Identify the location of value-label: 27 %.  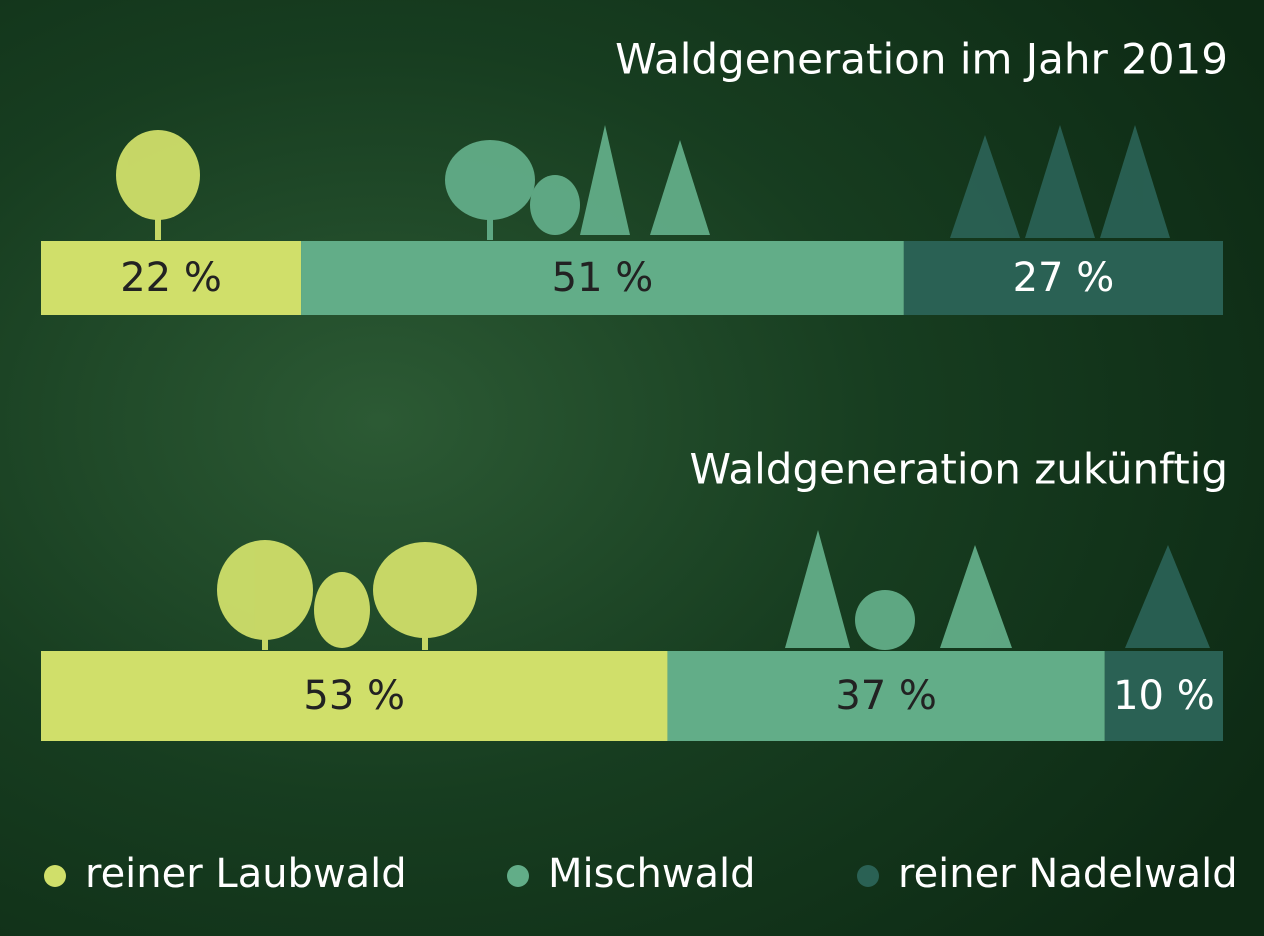
(1064, 278).